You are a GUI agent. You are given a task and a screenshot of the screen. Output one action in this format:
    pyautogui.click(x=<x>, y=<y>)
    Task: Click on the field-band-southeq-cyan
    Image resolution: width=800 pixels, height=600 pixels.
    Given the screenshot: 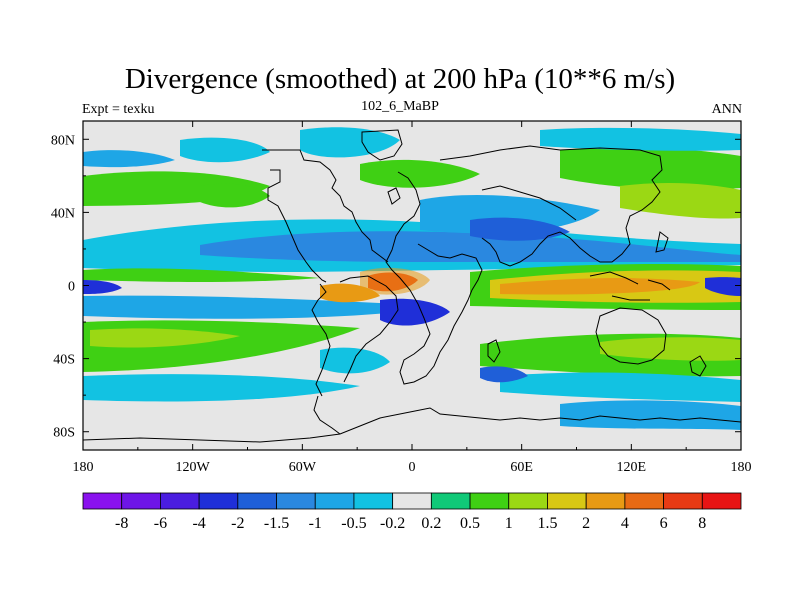 What is the action you would take?
    pyautogui.click(x=261, y=307)
    